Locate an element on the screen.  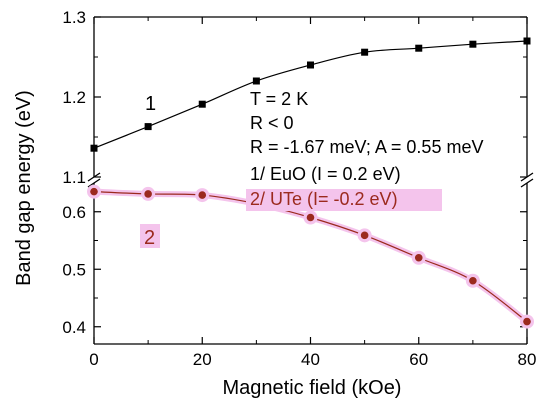
y-upper-tick-label-1.1: 1.1 is located at coordinates (74, 177).